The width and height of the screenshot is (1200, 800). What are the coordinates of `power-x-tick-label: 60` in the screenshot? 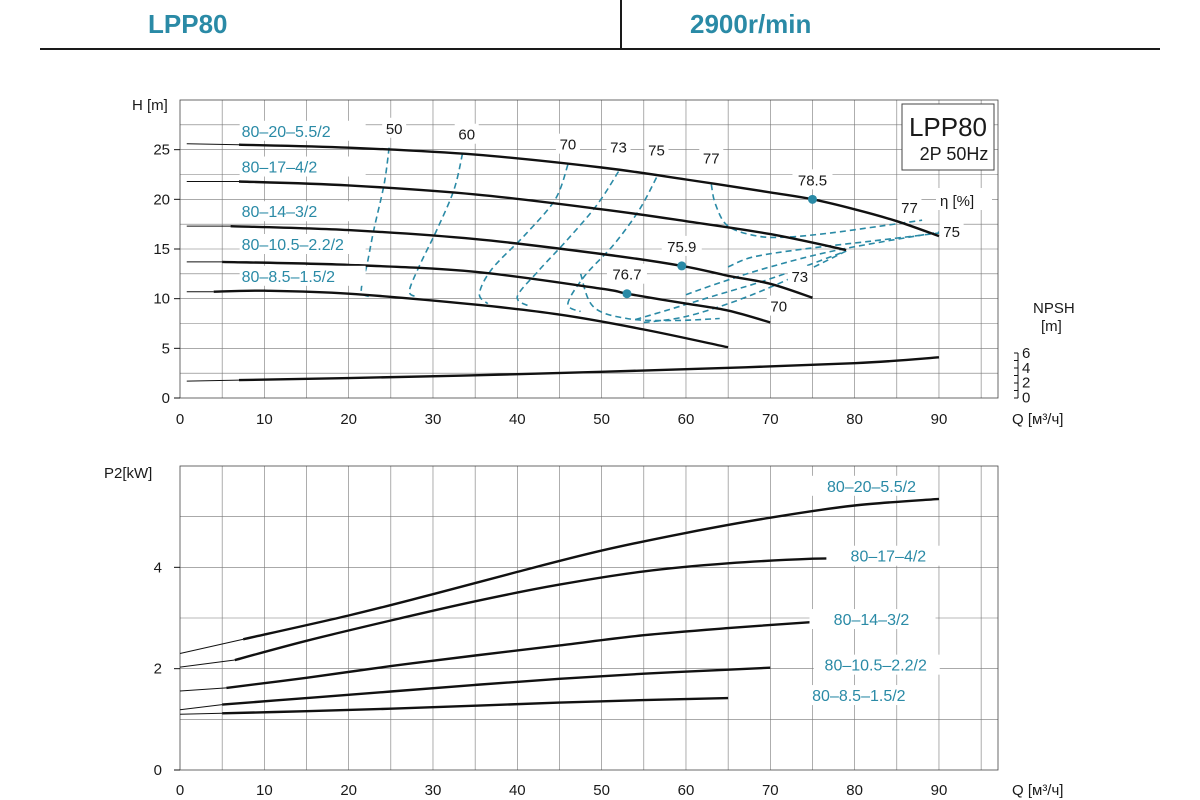 It's located at (686, 790).